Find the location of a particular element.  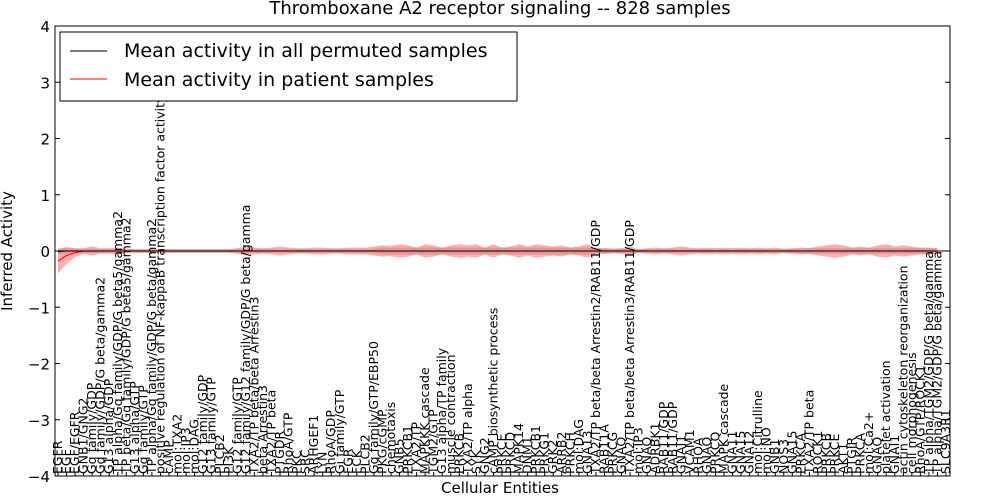

x-tick-label: cAMP biosynthetic process is located at coordinates (493, 391).